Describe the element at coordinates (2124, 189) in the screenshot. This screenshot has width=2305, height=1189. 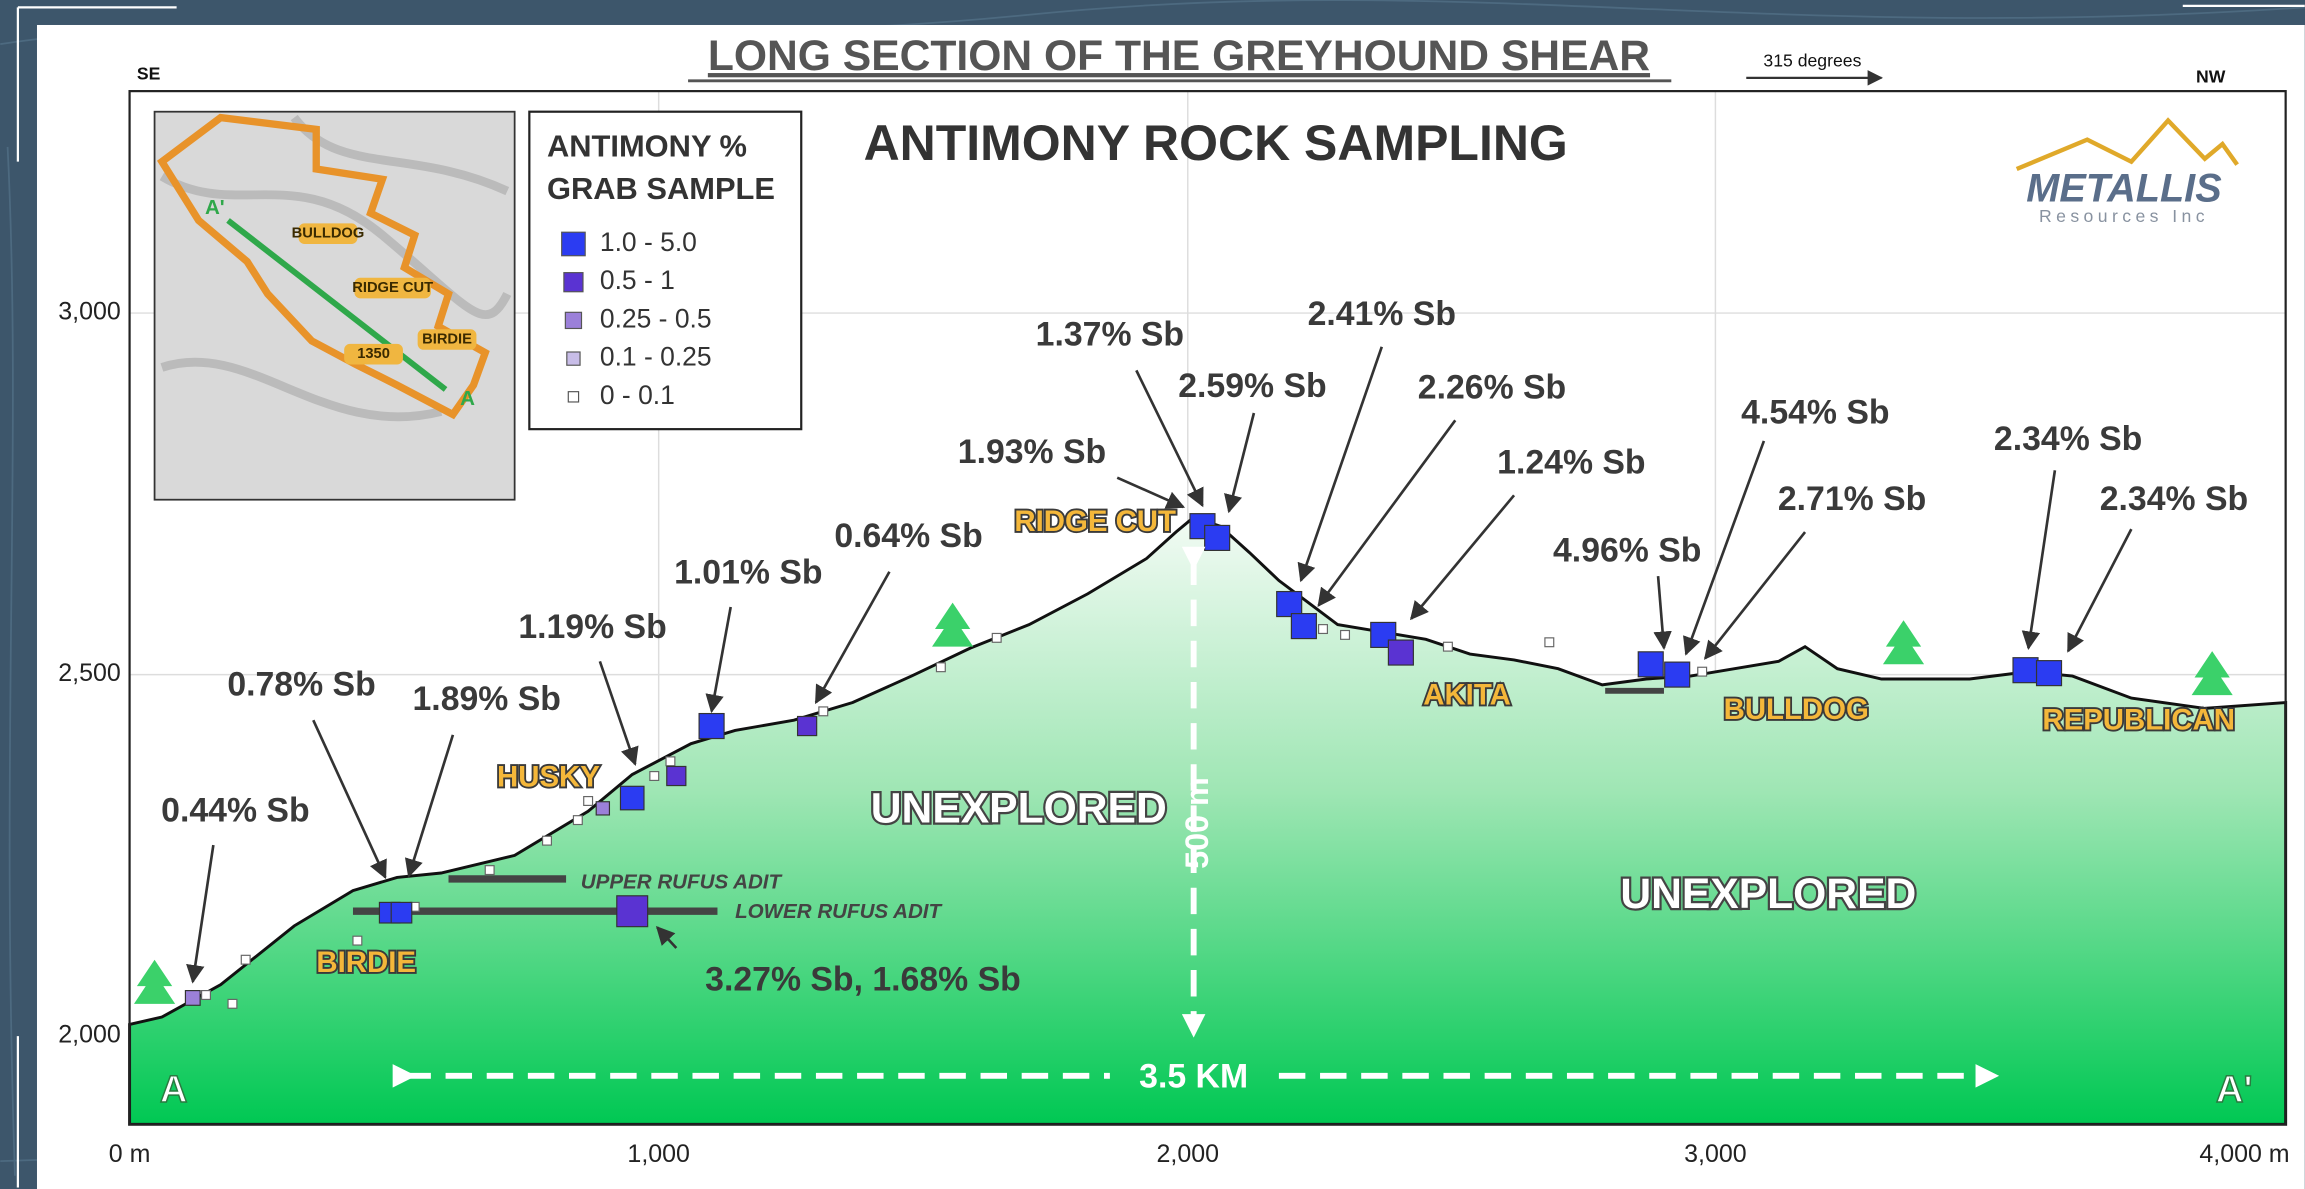
I see `logo-name: METALLIS` at that location.